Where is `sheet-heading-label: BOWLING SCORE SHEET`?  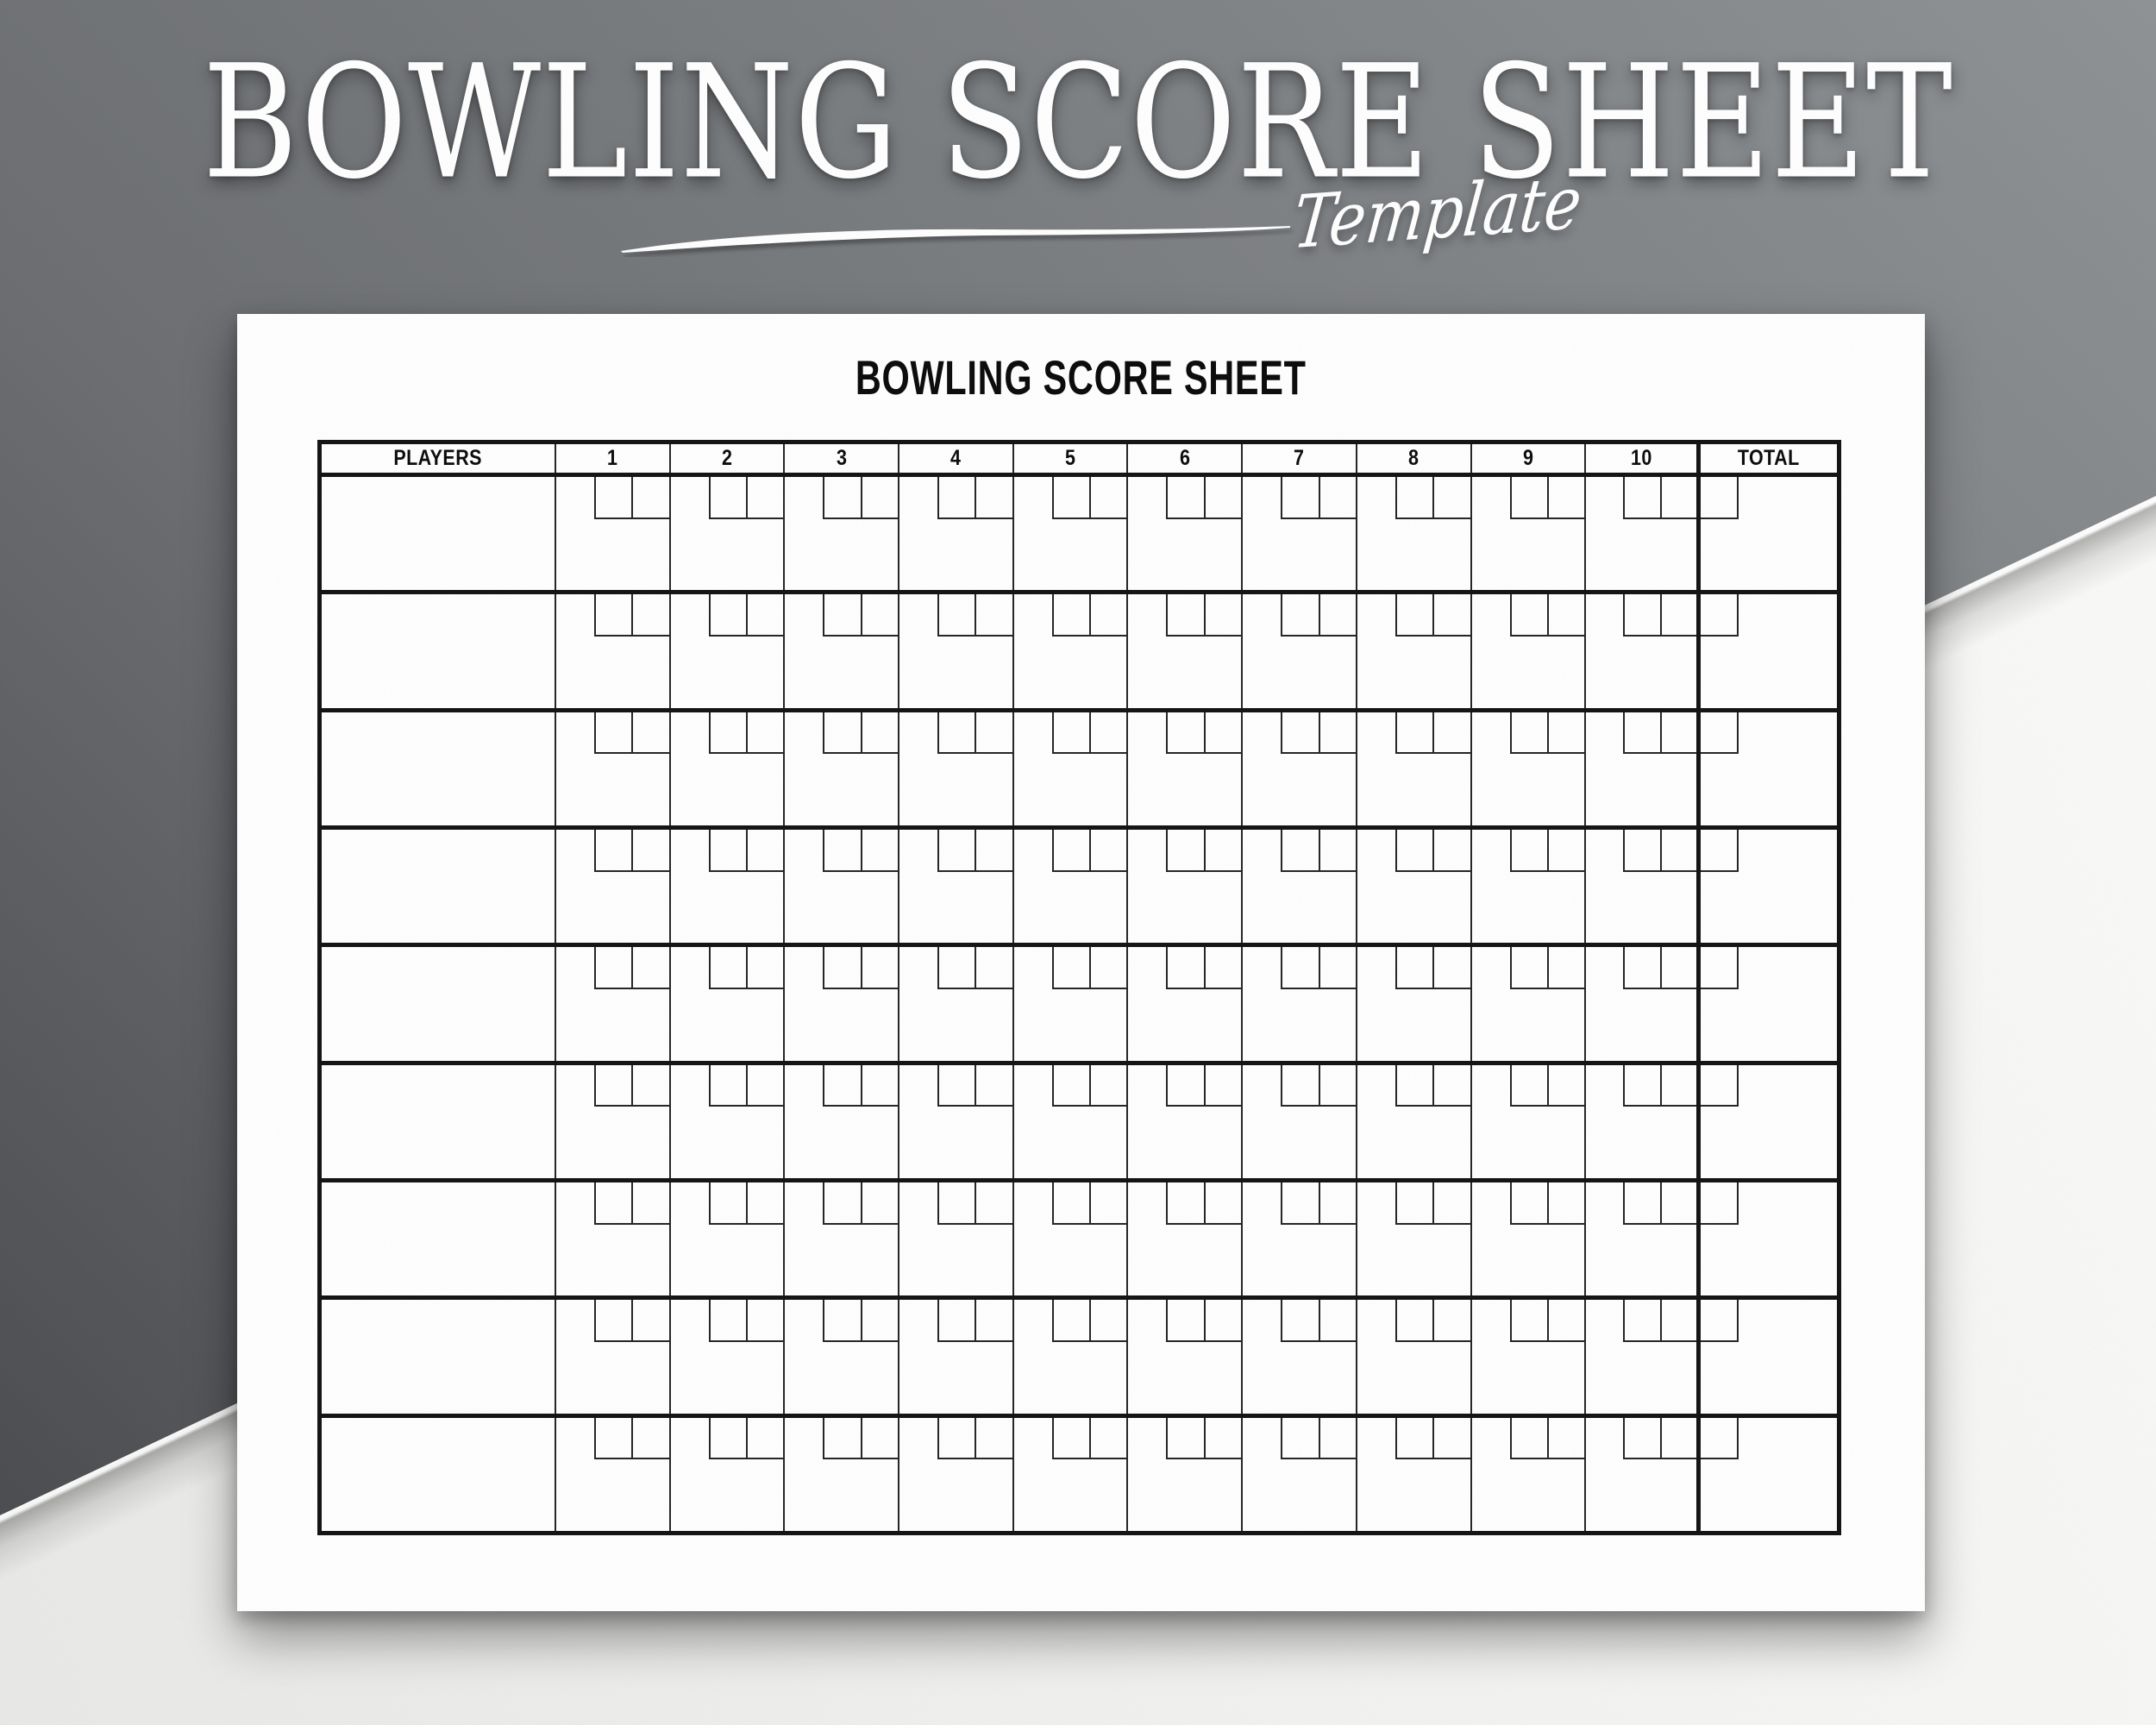
sheet-heading-label: BOWLING SCORE SHEET is located at coordinates (1081, 378).